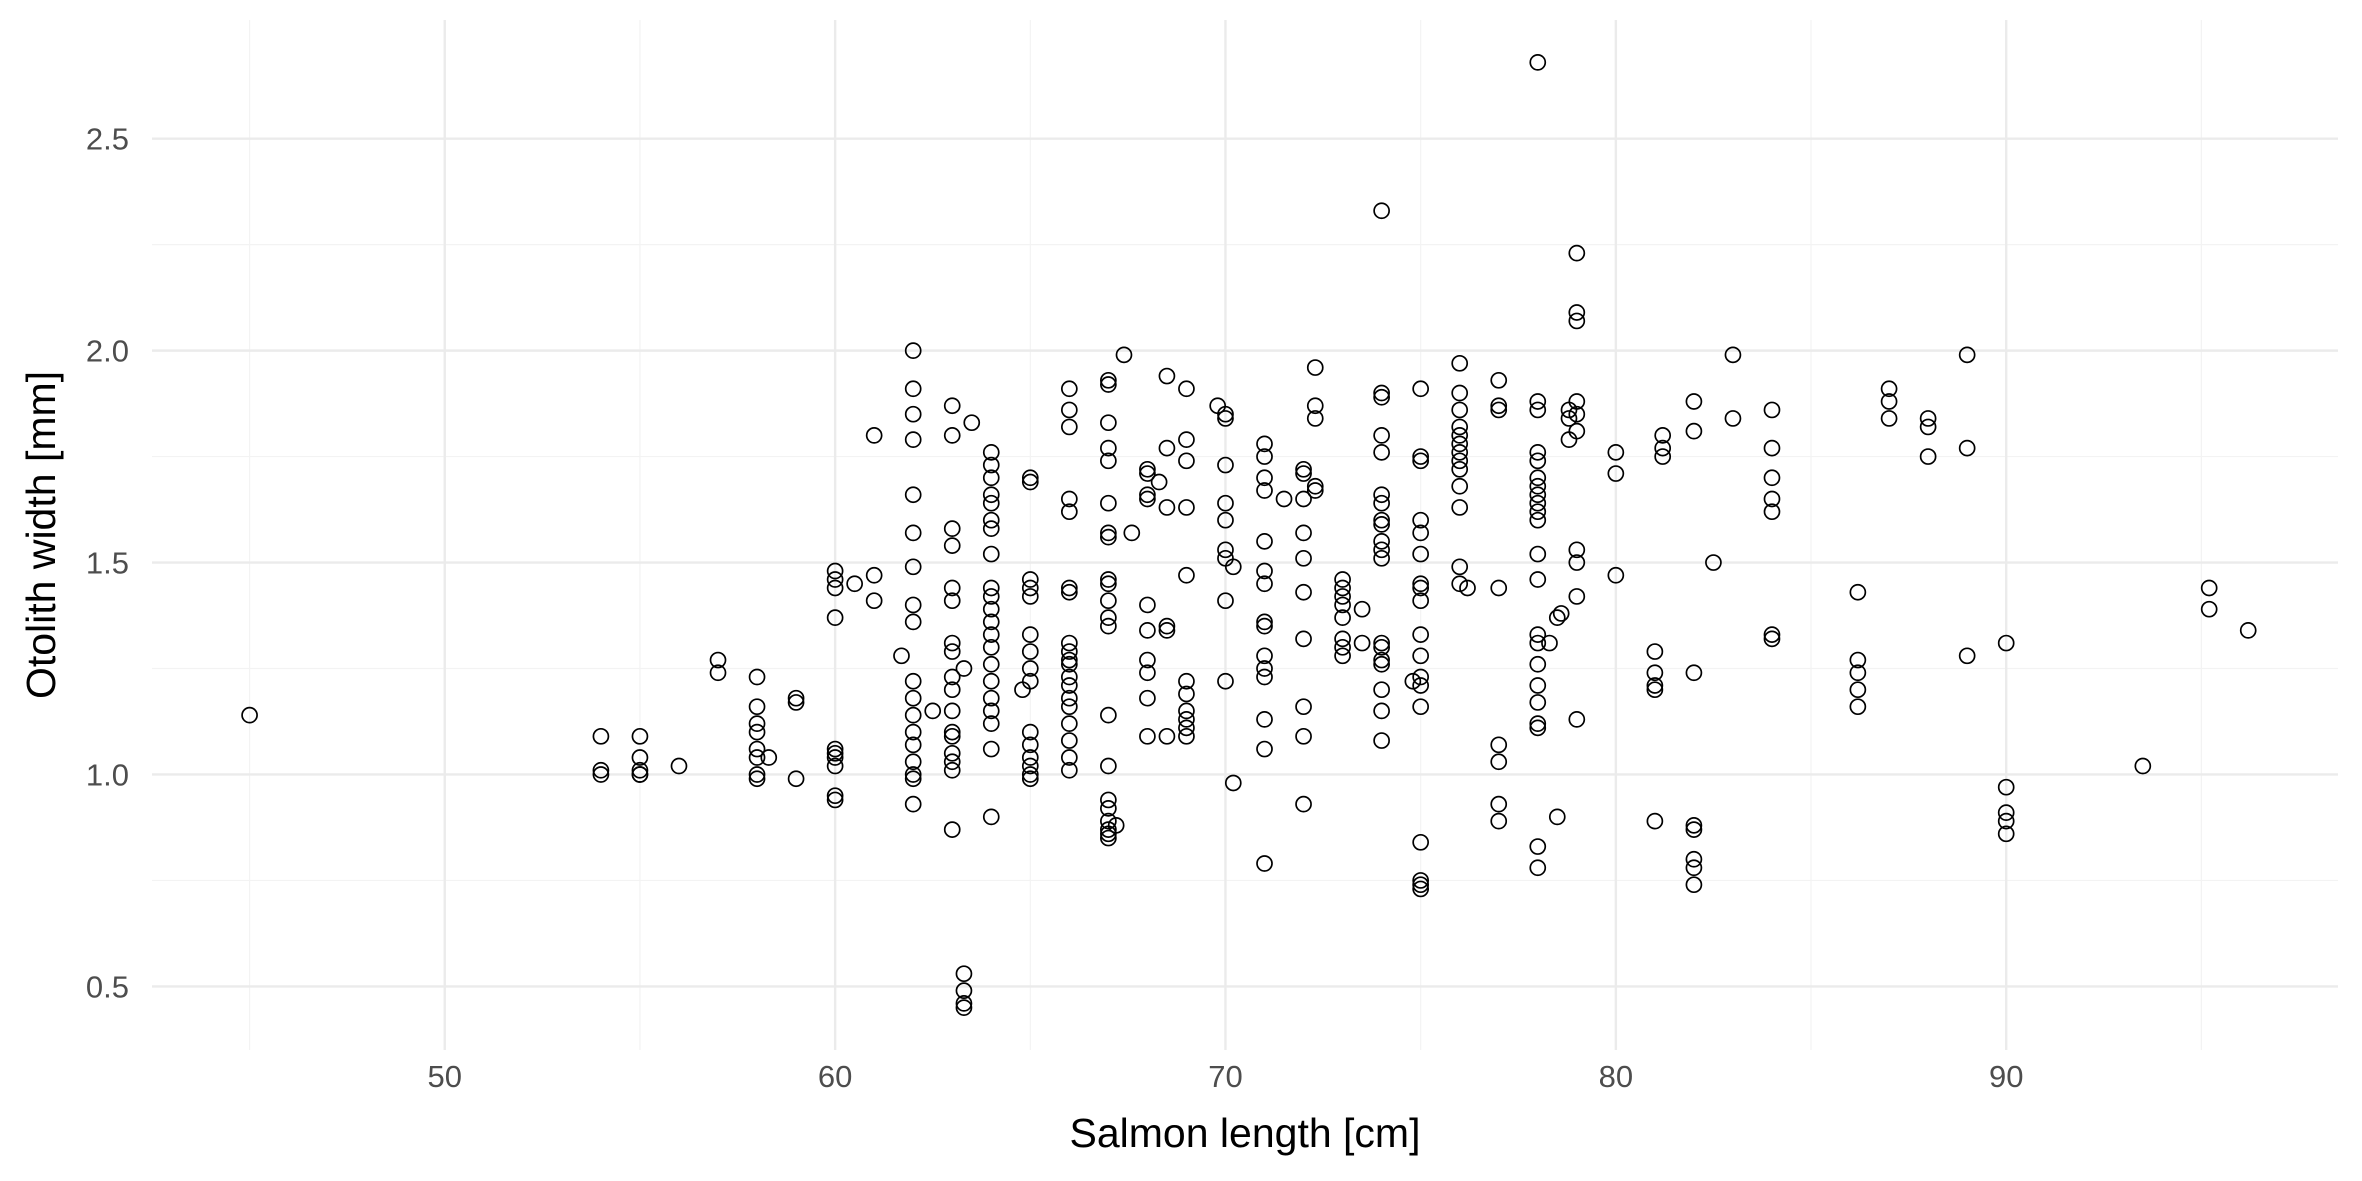 The image size is (2362, 1181). What do you see at coordinates (107, 986) in the screenshot?
I see `y-tick-label: 0.5` at bounding box center [107, 986].